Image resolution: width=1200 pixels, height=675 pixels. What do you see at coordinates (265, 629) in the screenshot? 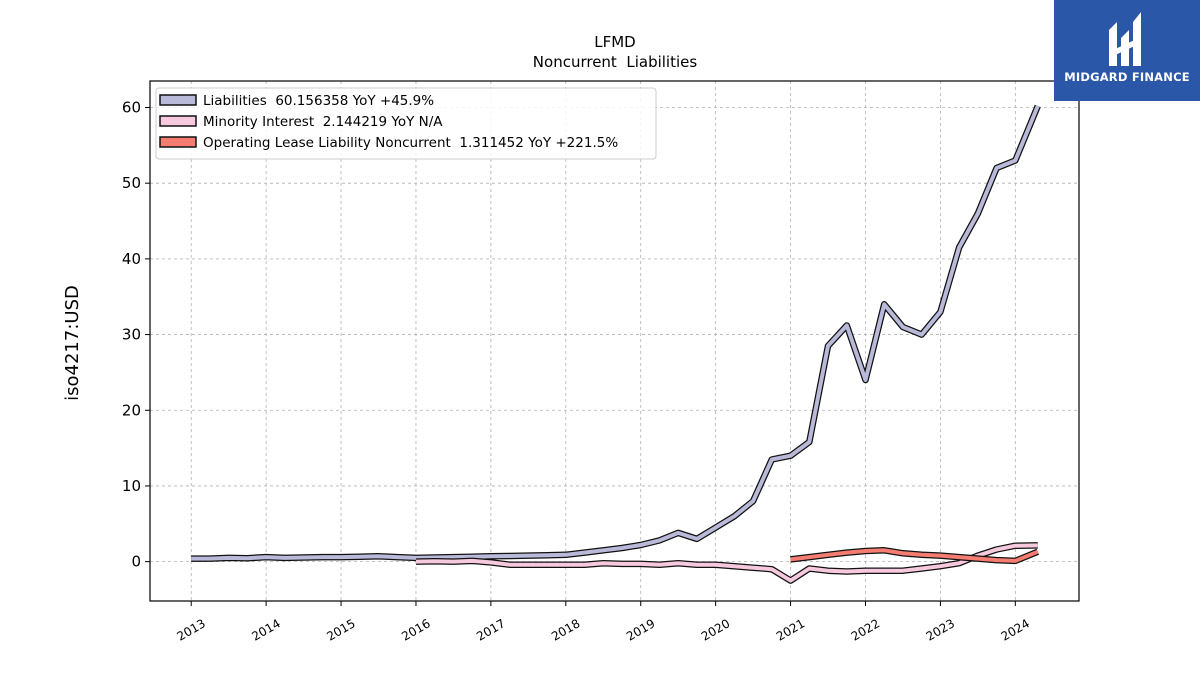
I see `x-tick-label: 2014` at bounding box center [265, 629].